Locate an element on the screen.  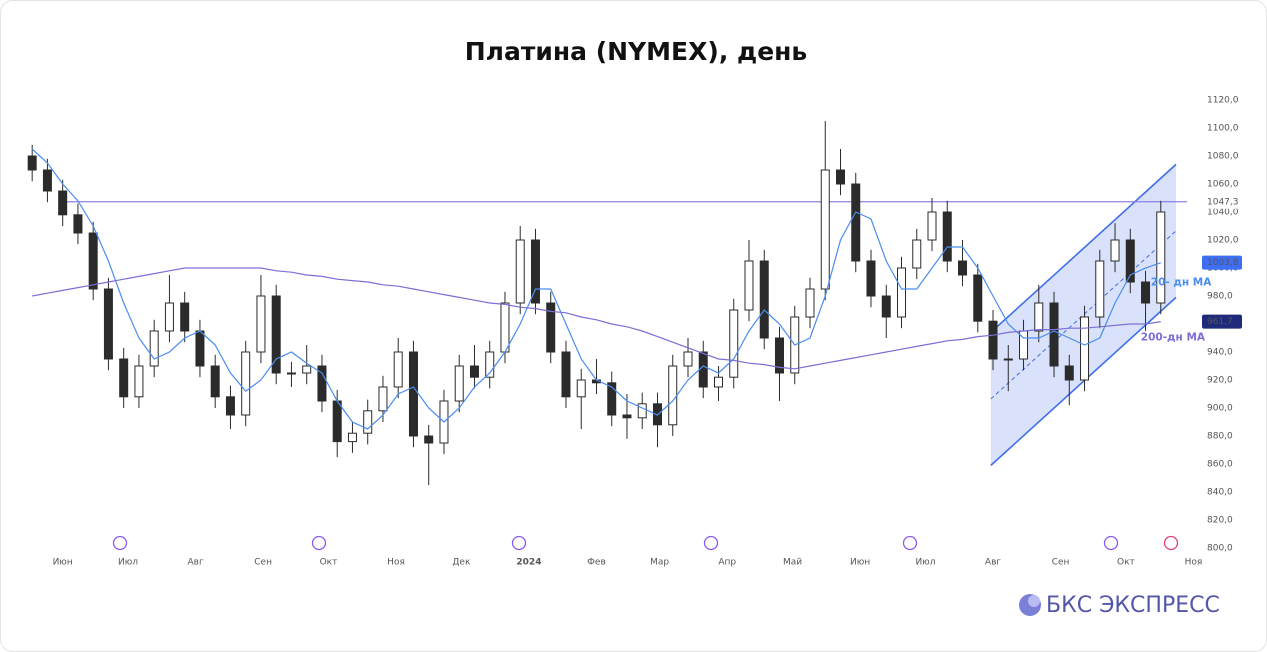
brand-logo is located at coordinates (1030, 605).